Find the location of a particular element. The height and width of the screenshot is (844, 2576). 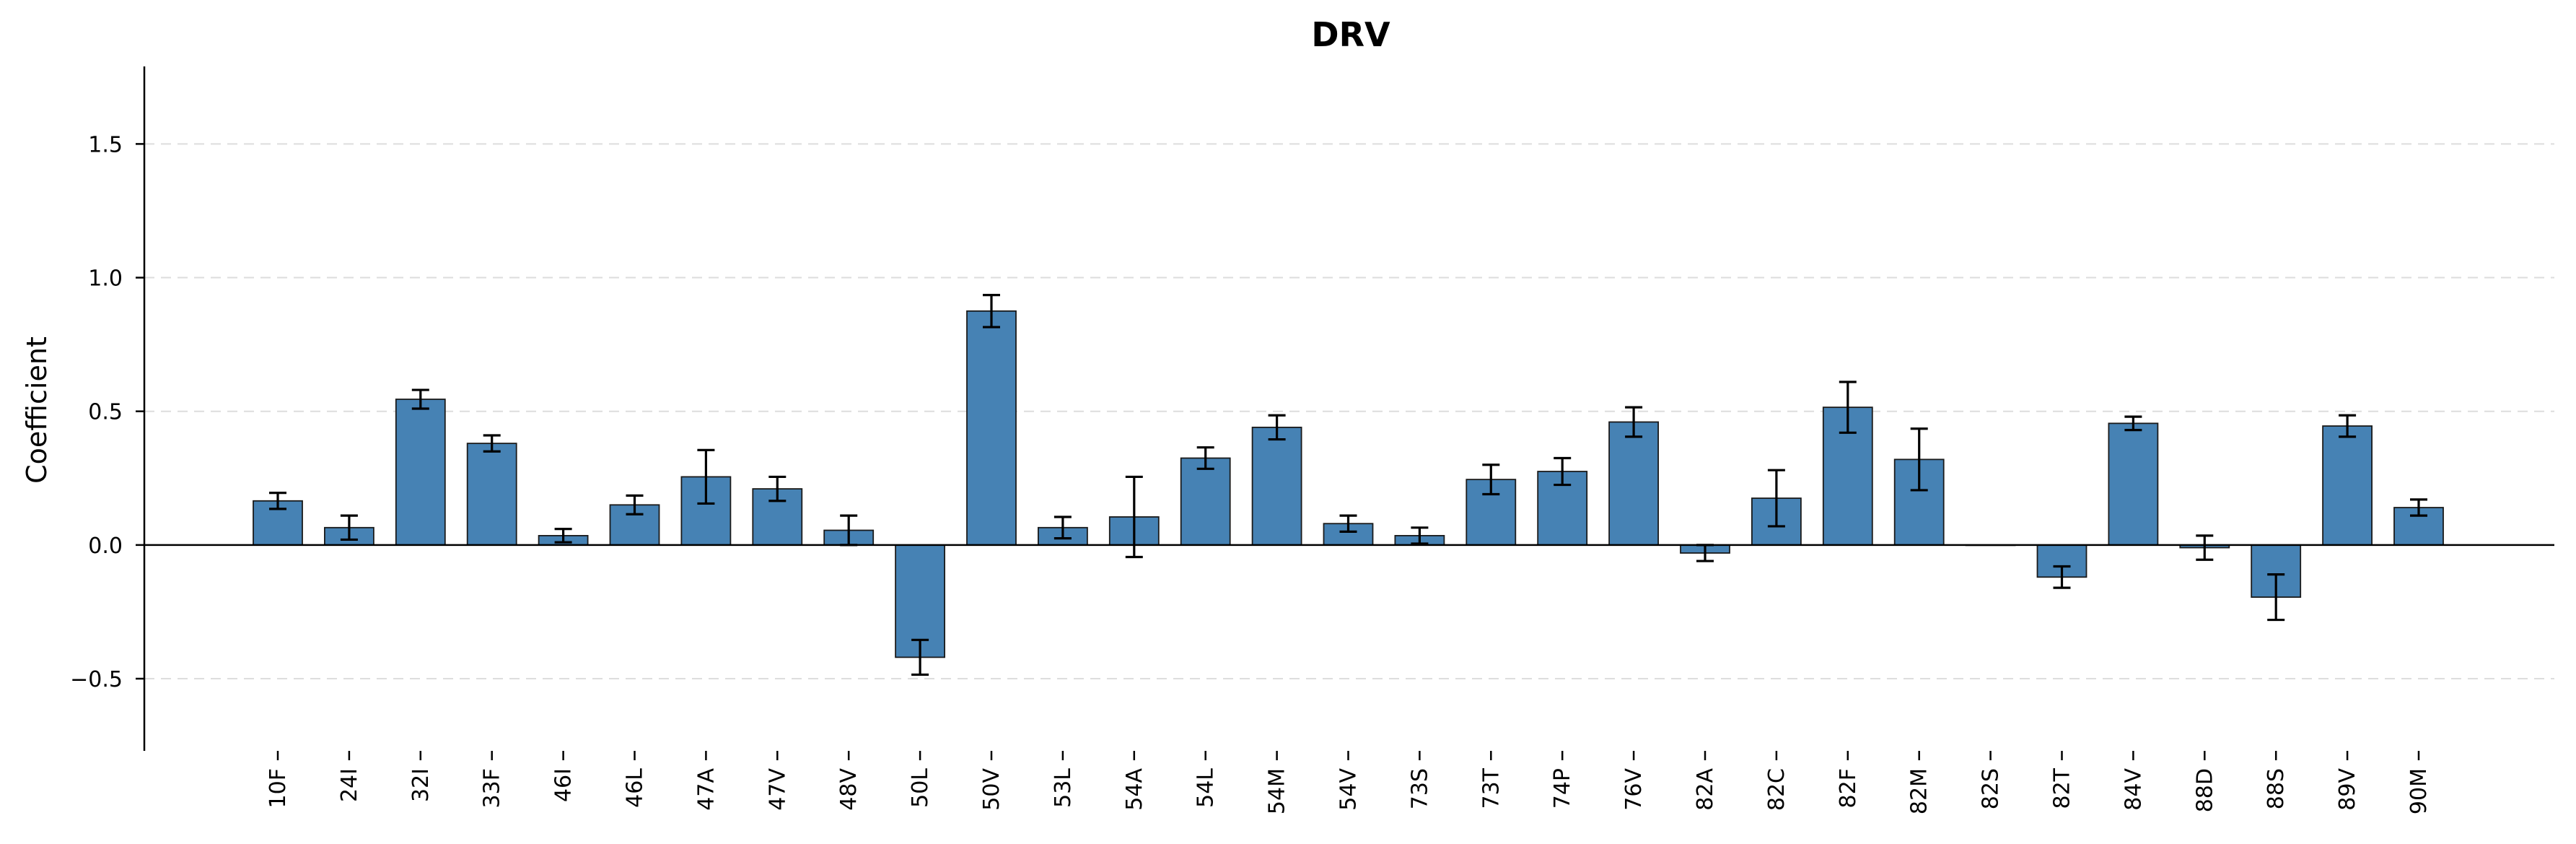

x-tick-label: 82C is located at coordinates (1776, 789).